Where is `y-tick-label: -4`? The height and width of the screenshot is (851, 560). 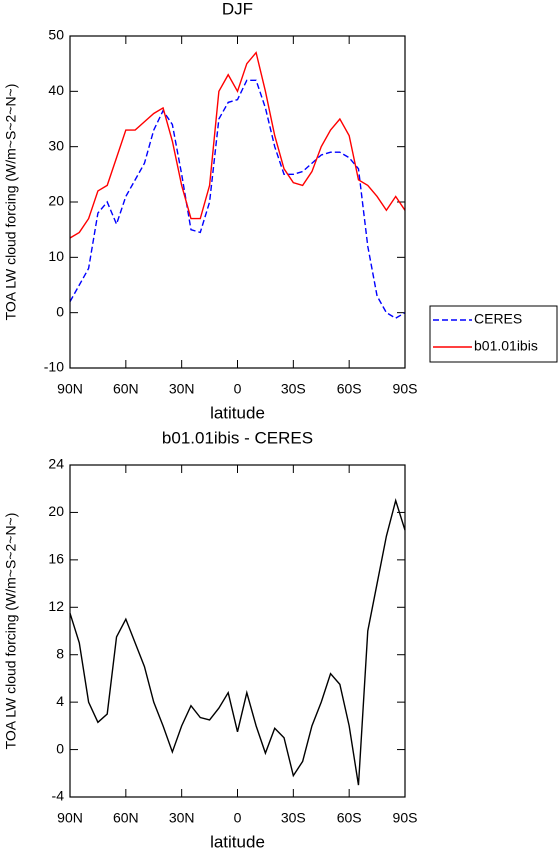
y-tick-label: -4 is located at coordinates (58, 796).